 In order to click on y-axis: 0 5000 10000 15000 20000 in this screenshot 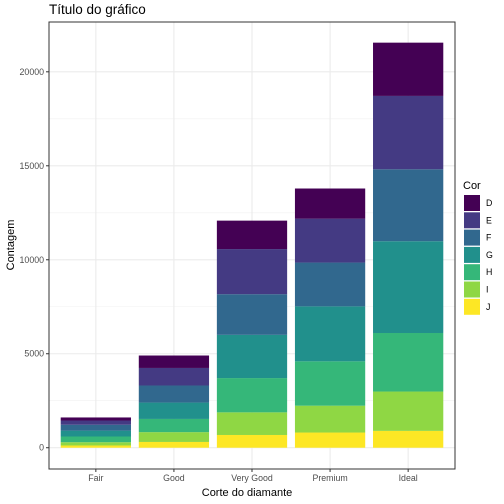, I will do `click(34, 260)`.